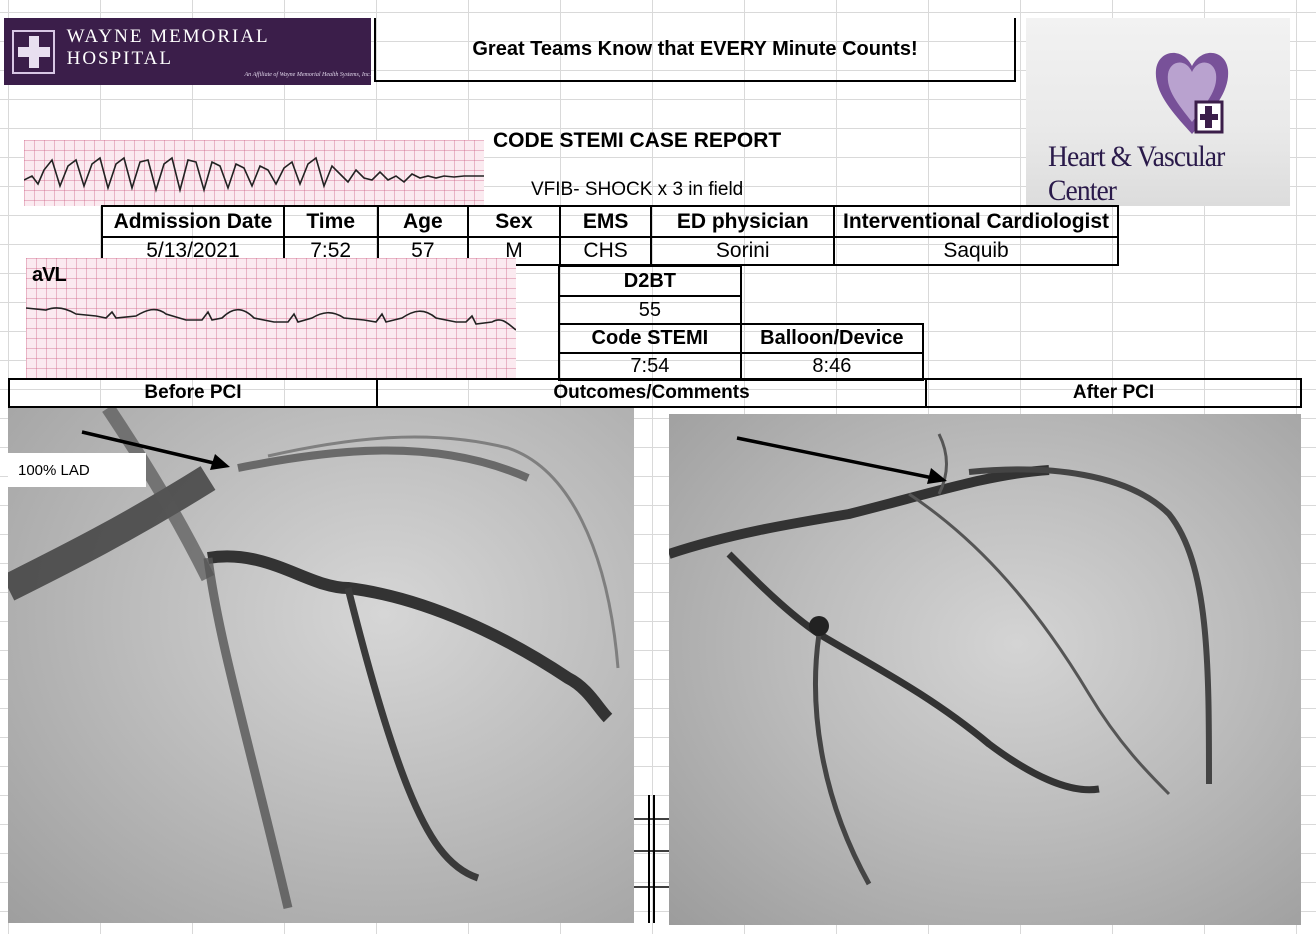  I want to click on value-code-stemi: 7:54, so click(650, 366).